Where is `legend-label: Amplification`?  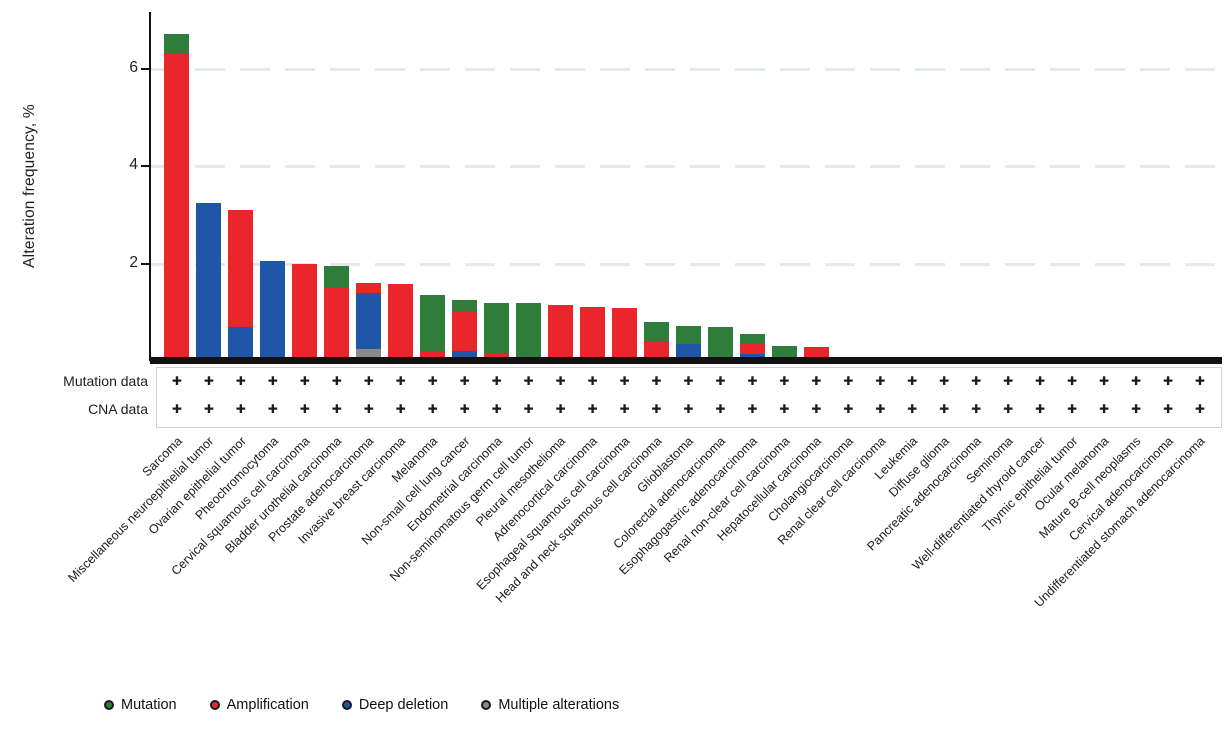 legend-label: Amplification is located at coordinates (267, 705).